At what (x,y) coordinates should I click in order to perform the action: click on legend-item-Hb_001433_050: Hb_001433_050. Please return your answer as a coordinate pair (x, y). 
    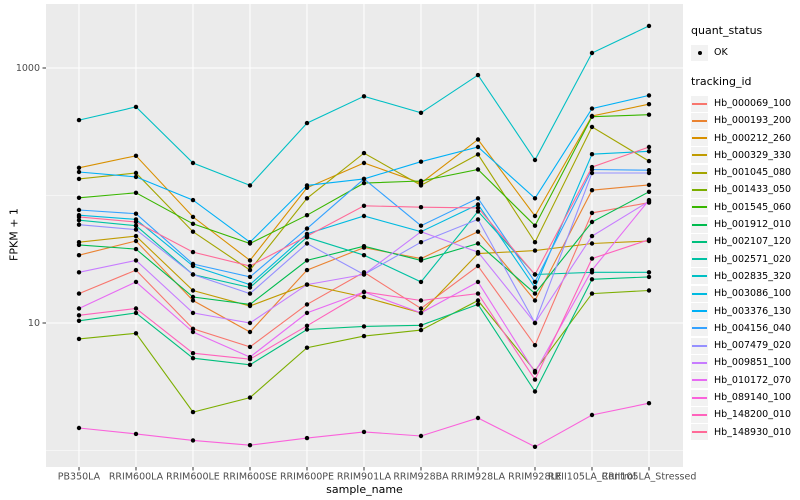
    Looking at the image, I should click on (745, 189).